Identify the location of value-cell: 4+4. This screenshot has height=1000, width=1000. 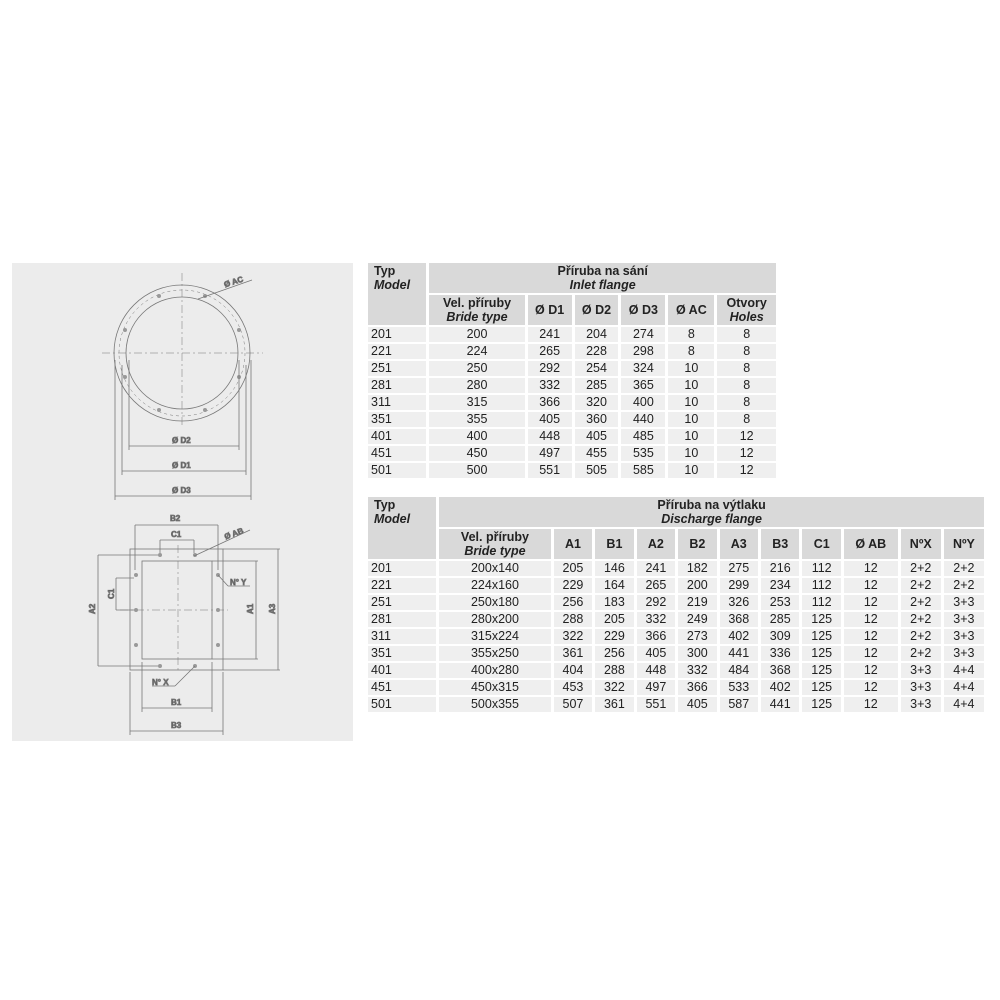
(963, 687).